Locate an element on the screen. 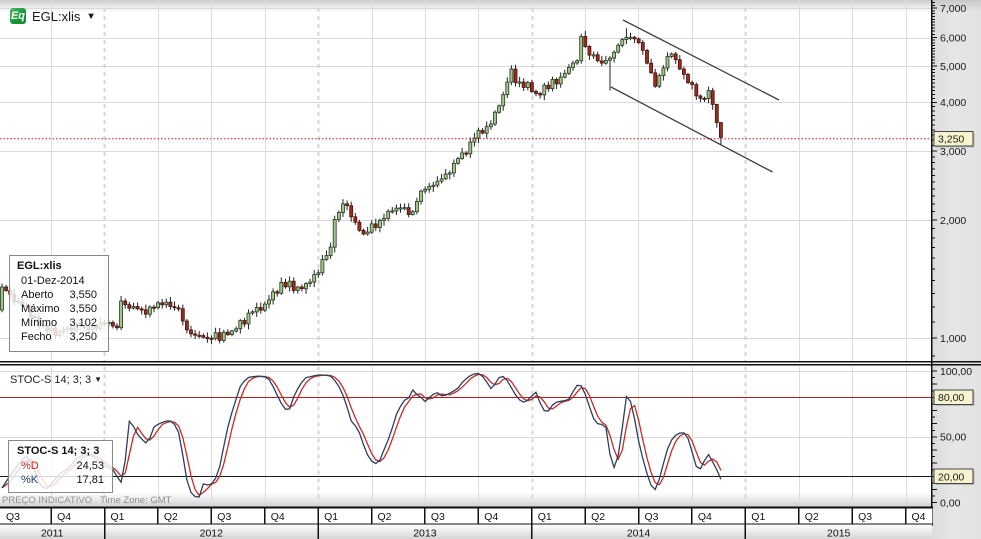  svg-text: 3,250 is located at coordinates (951, 140).